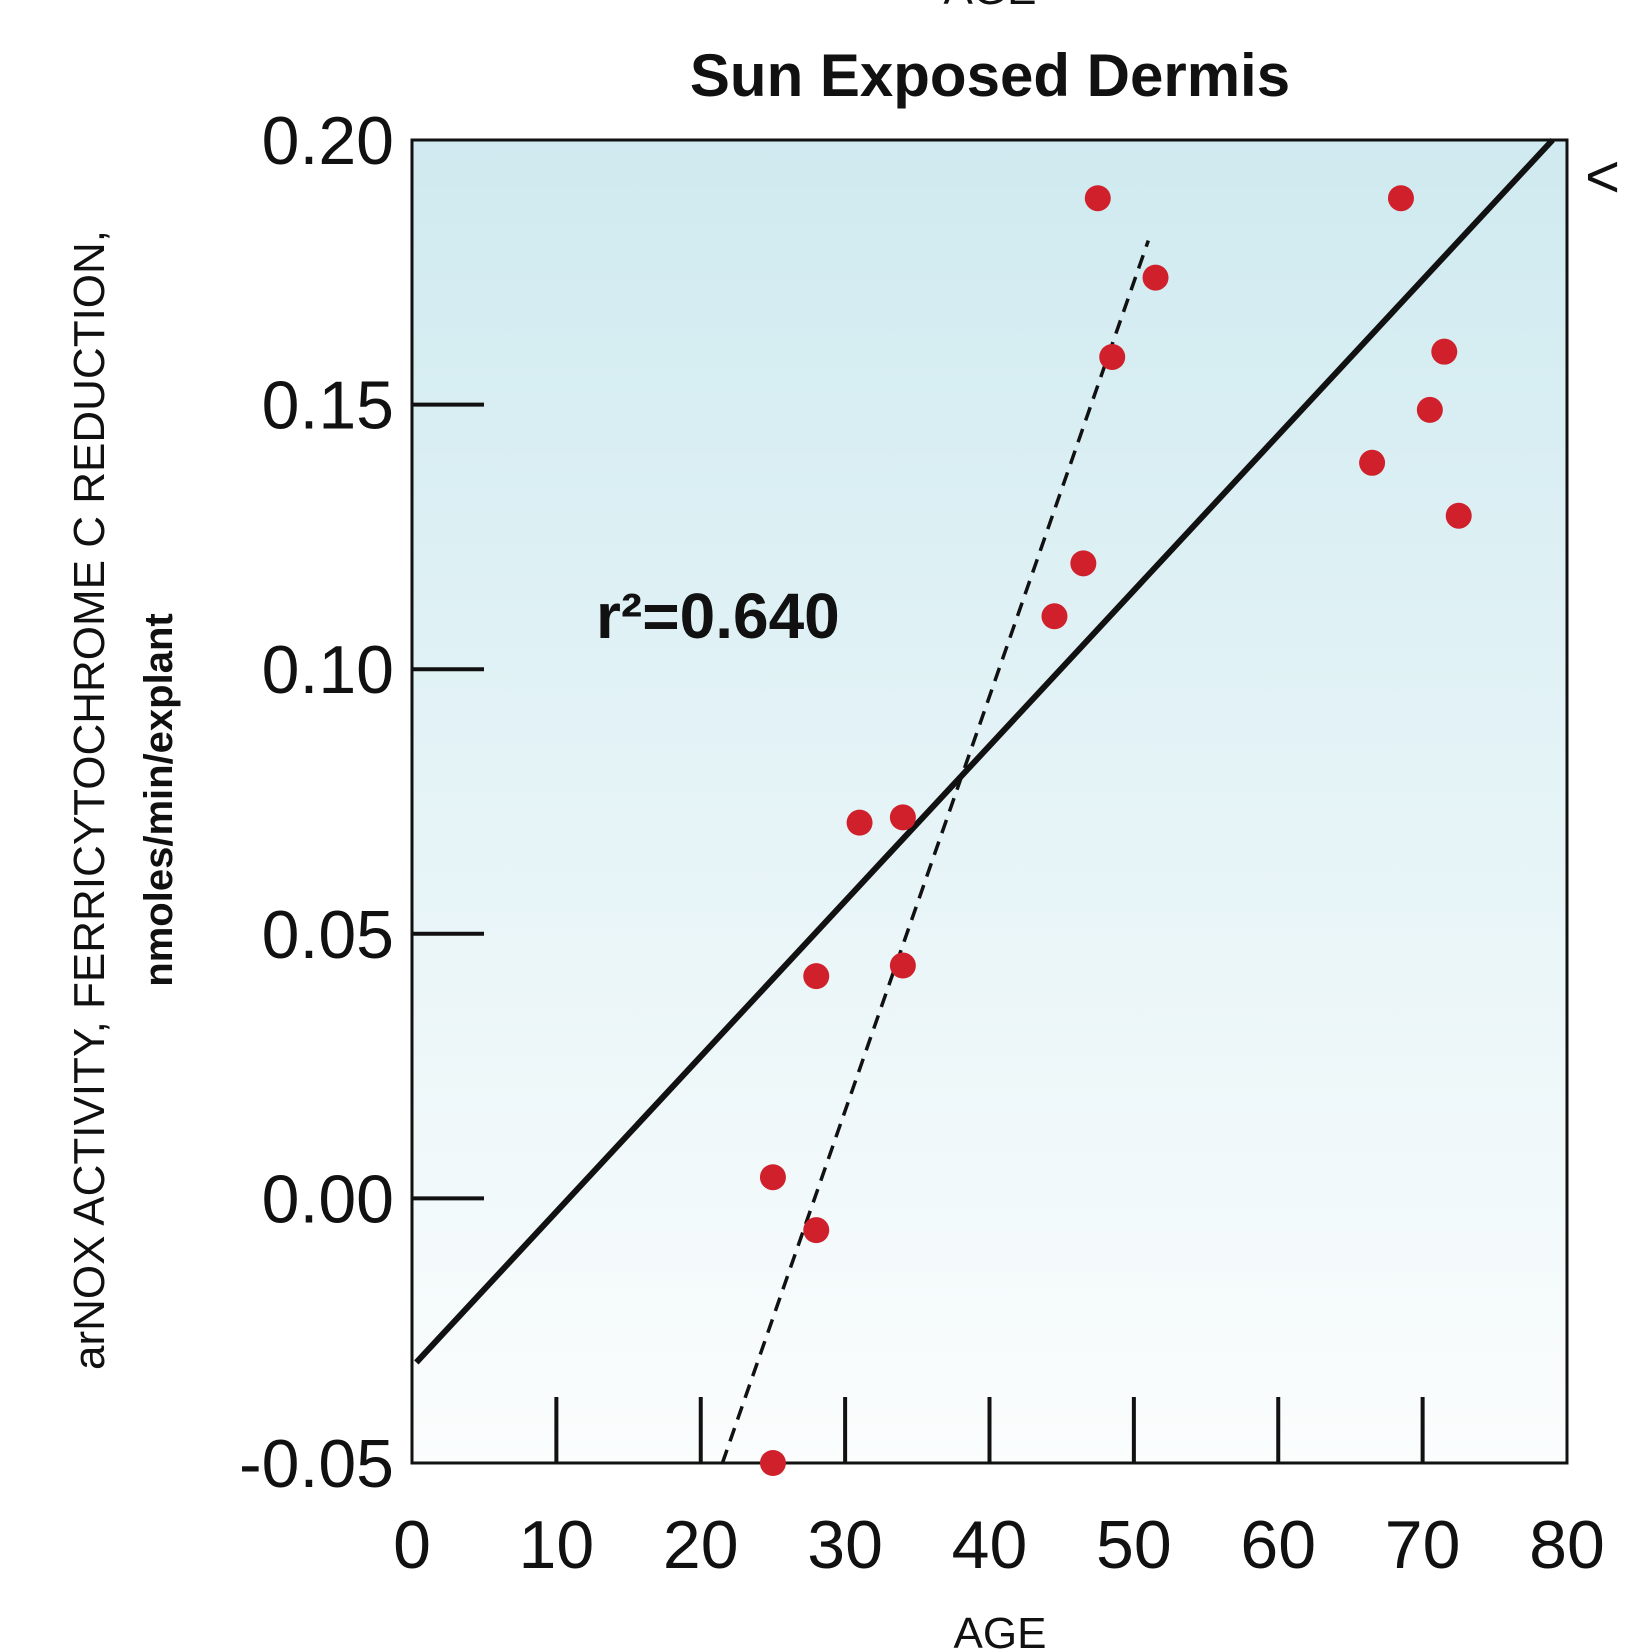 The width and height of the screenshot is (1639, 1652). I want to click on x-tick-label: 70, so click(1423, 1545).